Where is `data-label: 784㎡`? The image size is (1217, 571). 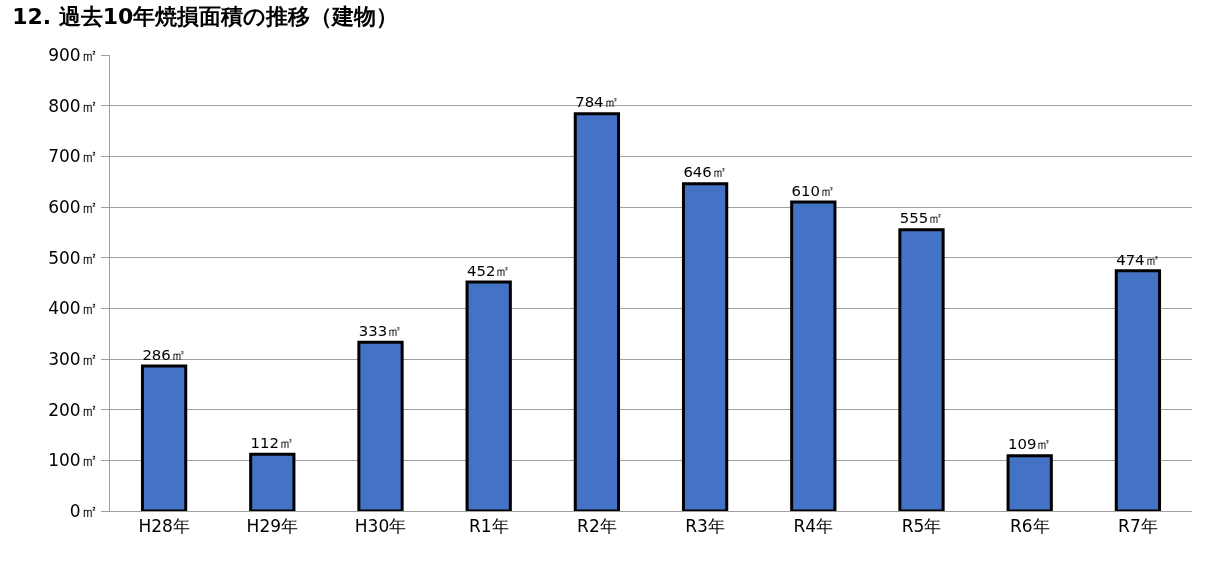 data-label: 784㎡ is located at coordinates (597, 102).